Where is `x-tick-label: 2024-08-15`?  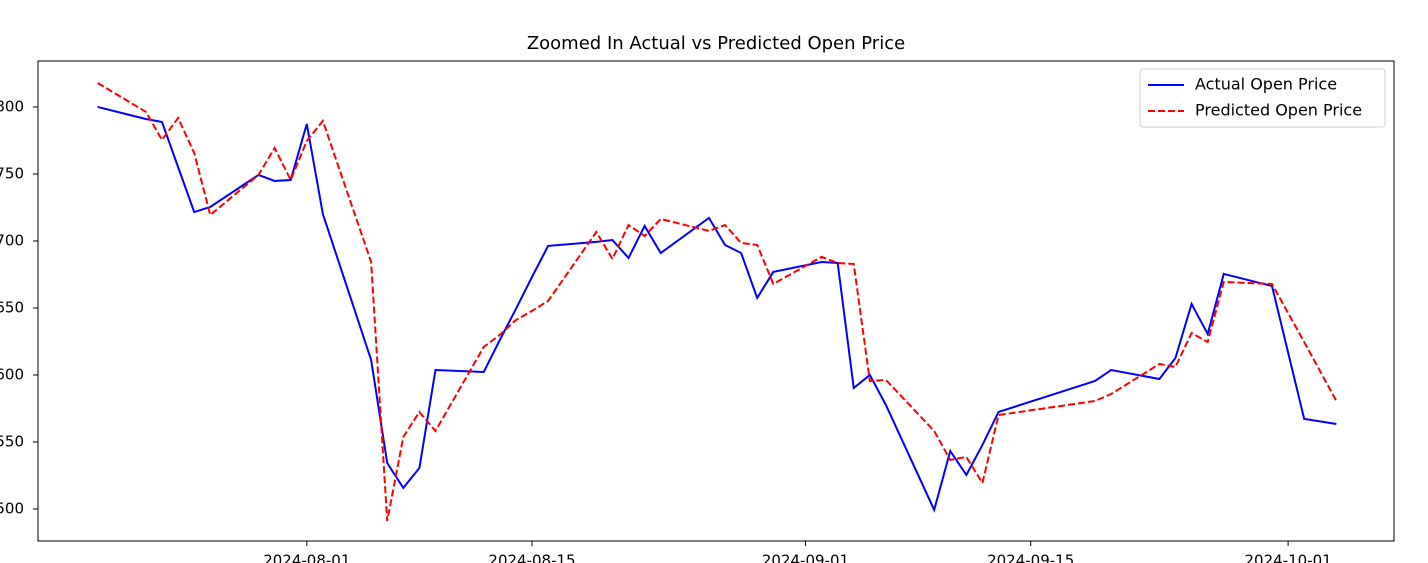 x-tick-label: 2024-08-15 is located at coordinates (531, 557).